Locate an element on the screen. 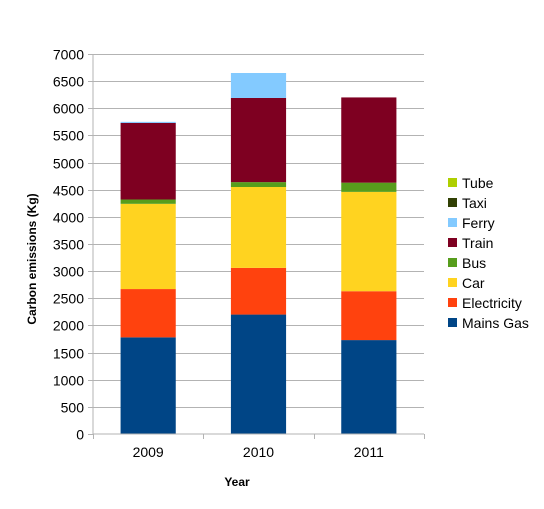 This screenshot has width=544, height=509. y-tick-label: 4000 is located at coordinates (68, 218).